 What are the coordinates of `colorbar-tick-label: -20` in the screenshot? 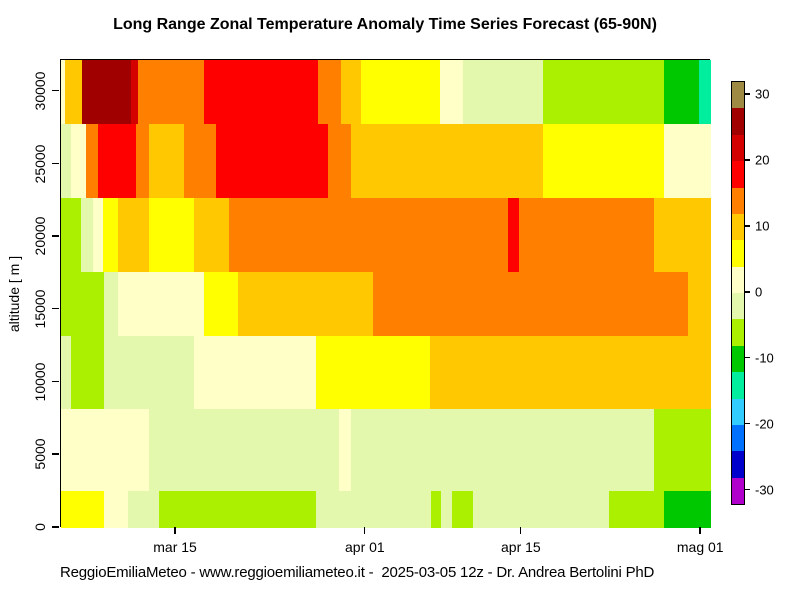 It's located at (764, 424).